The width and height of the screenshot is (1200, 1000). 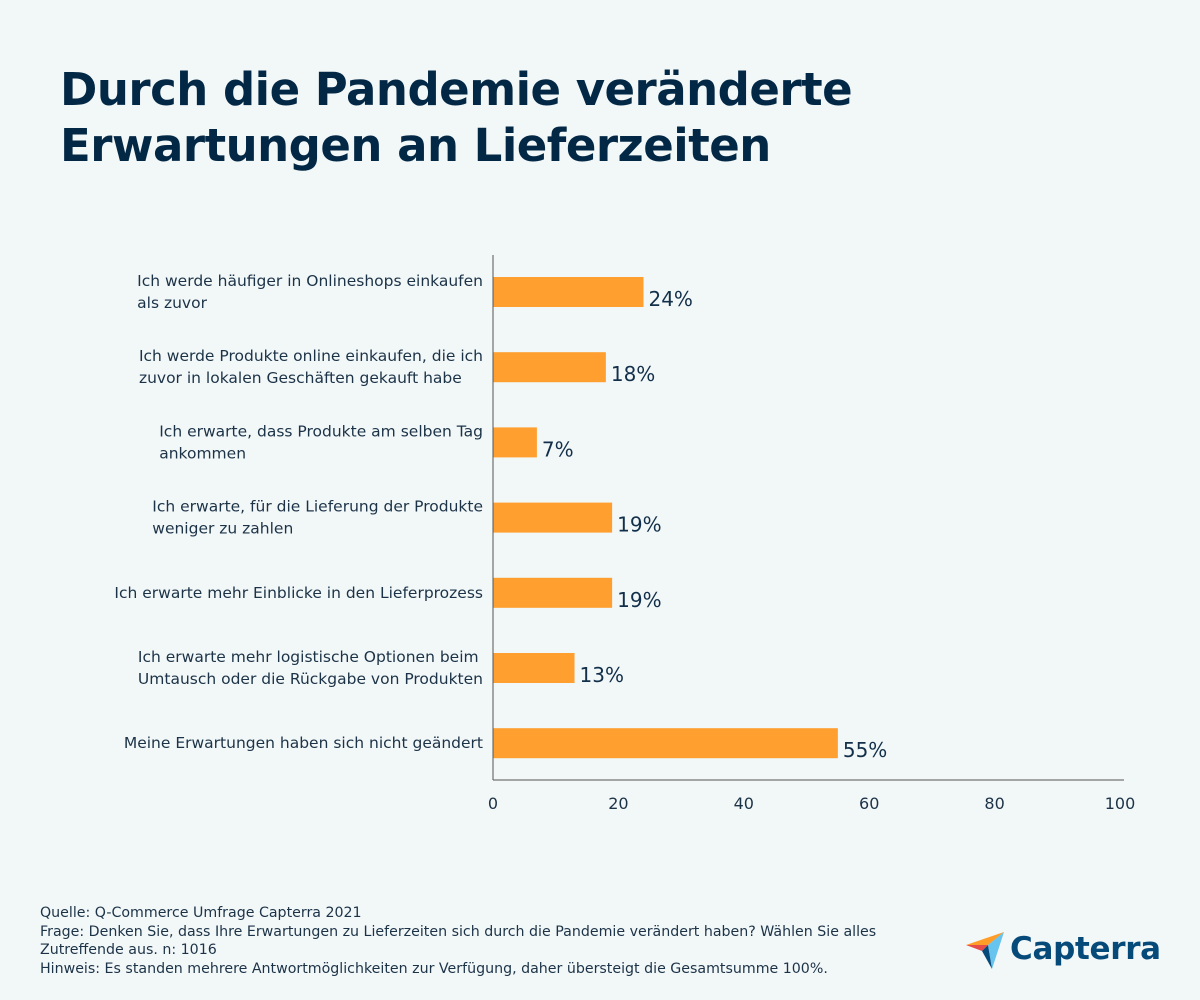 I want to click on value-label: 55%, so click(x=865, y=750).